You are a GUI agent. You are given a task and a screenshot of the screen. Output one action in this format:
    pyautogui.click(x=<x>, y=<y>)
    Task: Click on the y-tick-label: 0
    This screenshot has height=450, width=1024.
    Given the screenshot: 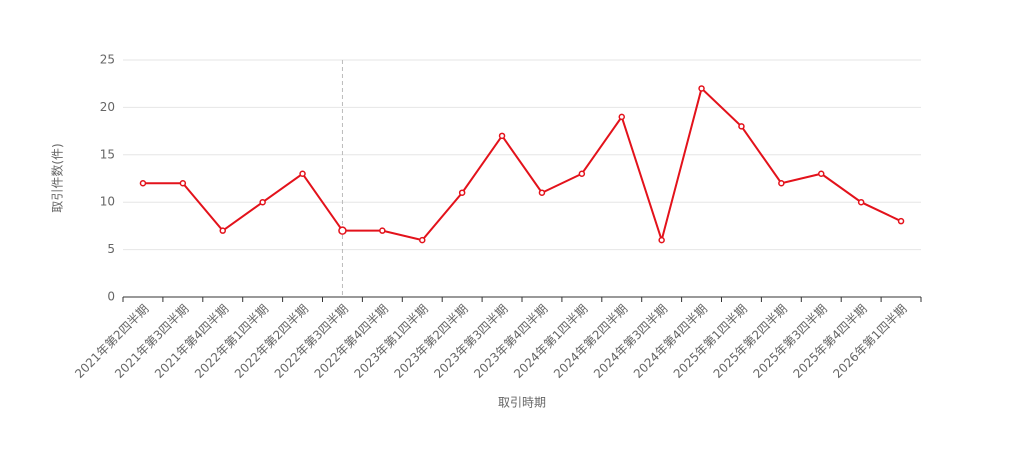 What is the action you would take?
    pyautogui.click(x=111, y=297)
    